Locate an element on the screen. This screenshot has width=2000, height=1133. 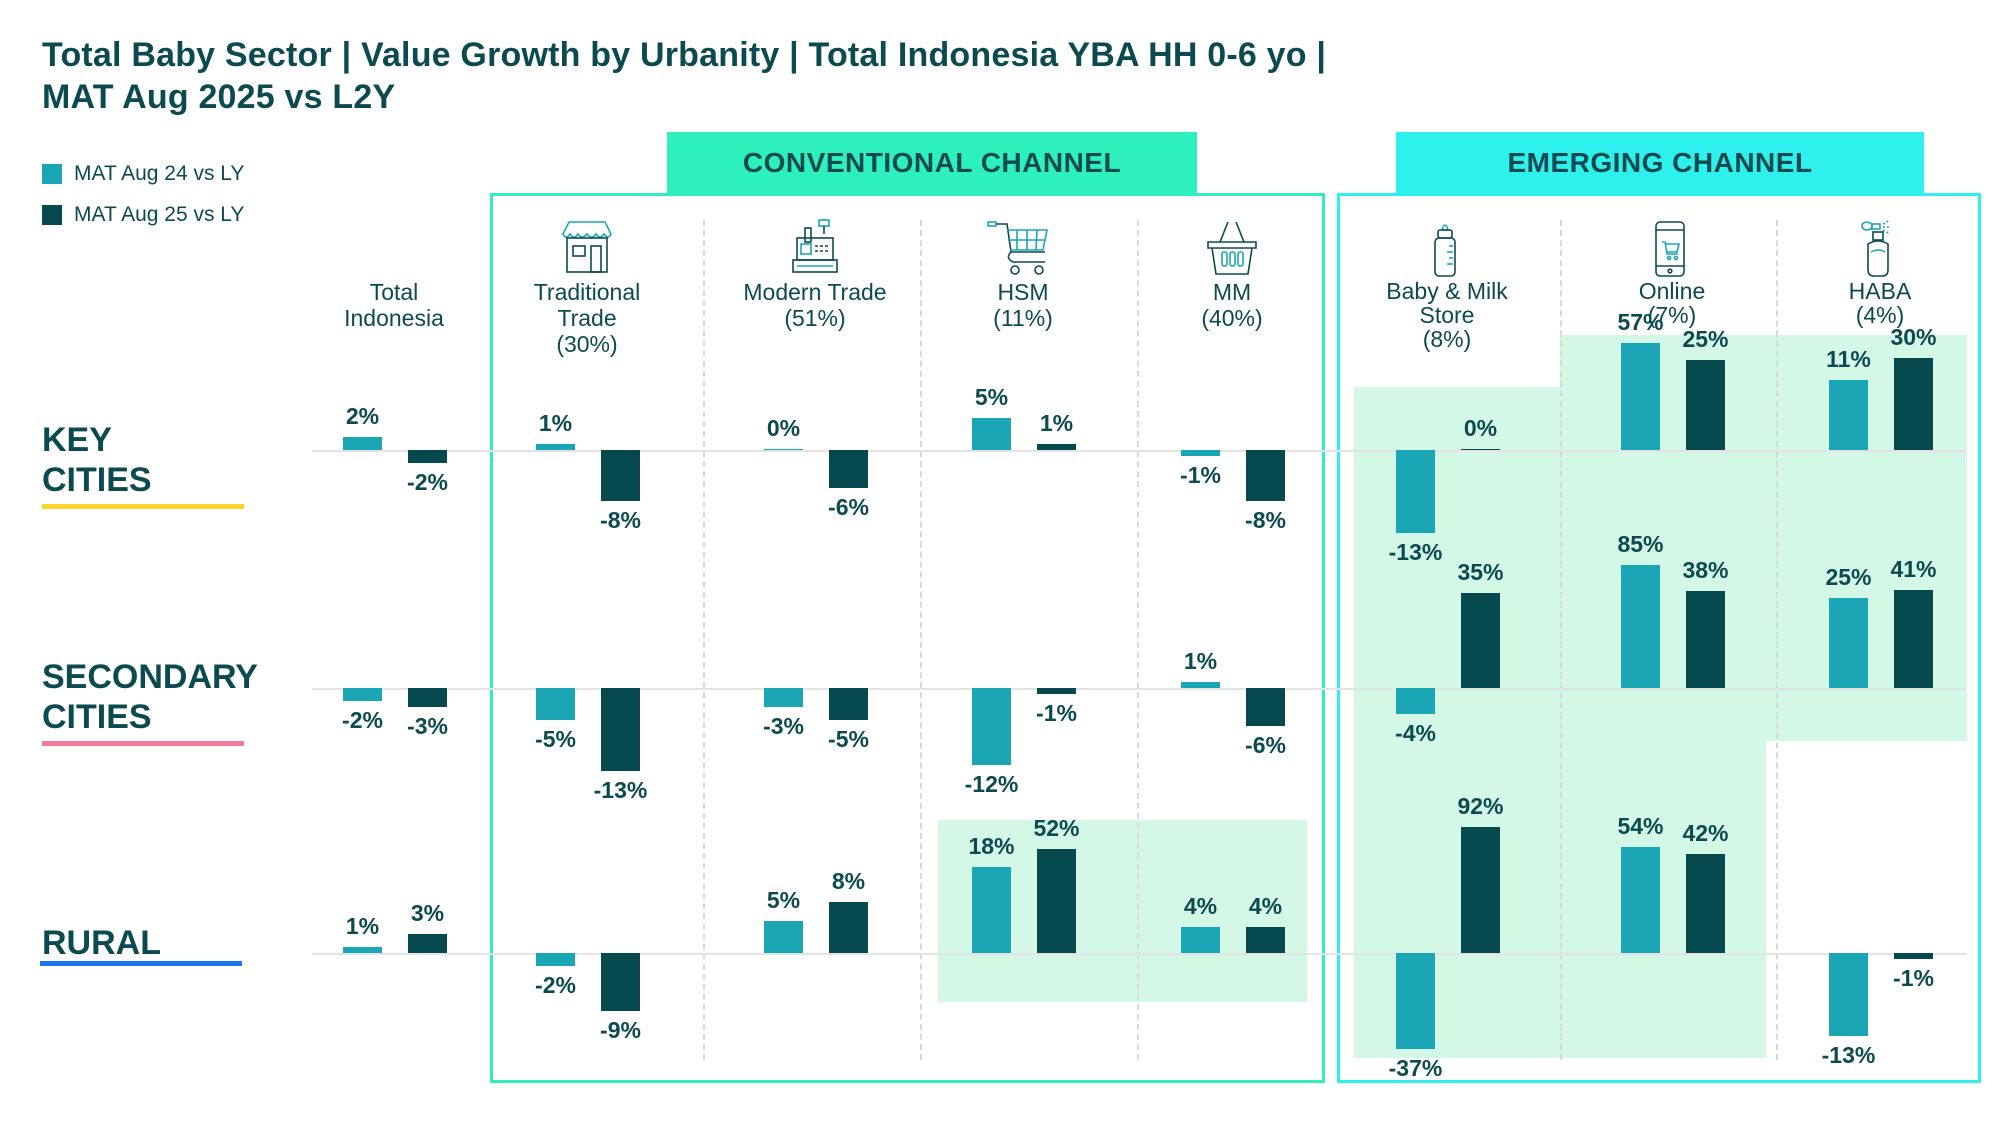
data-label: -9% is located at coordinates (620, 1029).